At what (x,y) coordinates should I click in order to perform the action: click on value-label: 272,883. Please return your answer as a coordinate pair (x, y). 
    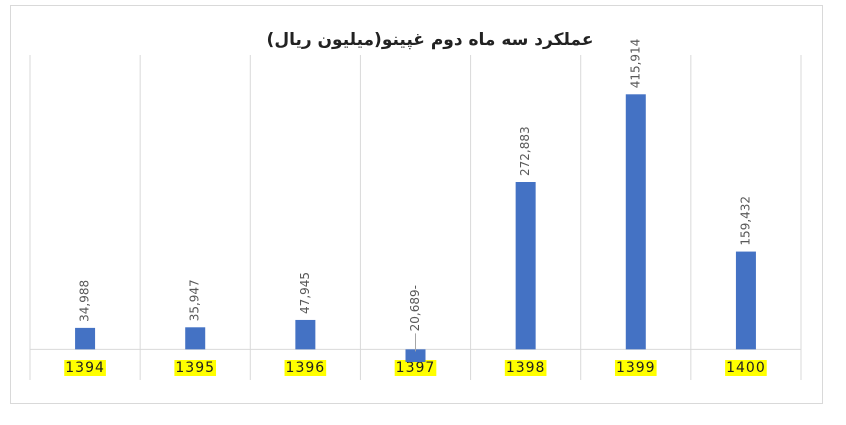
    Looking at the image, I should click on (525, 151).